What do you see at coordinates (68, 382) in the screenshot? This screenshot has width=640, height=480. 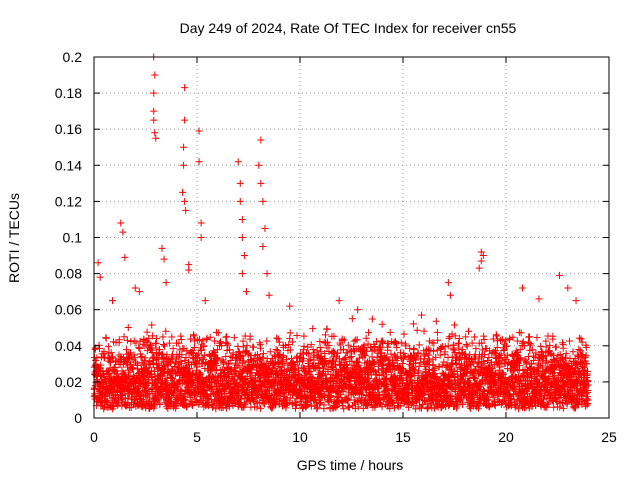 I see `y-tick-label: 0.02` at bounding box center [68, 382].